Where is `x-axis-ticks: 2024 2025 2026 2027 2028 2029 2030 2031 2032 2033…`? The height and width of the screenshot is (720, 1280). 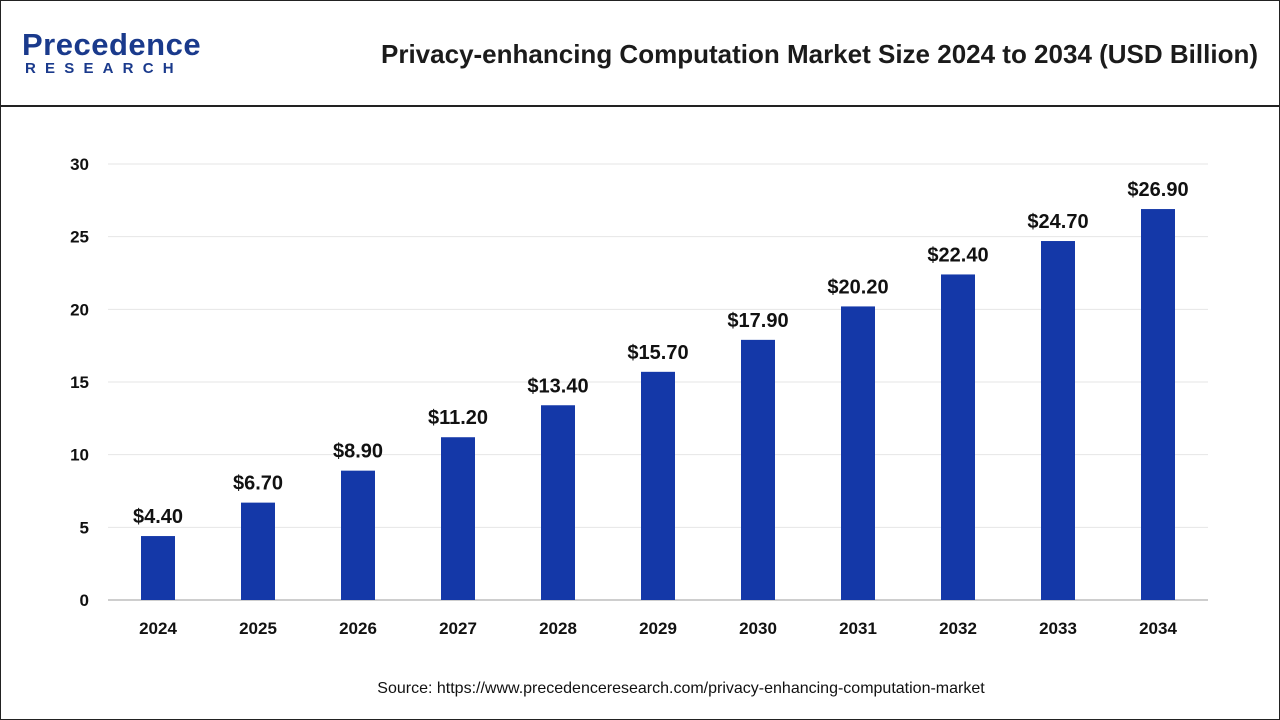 x-axis-ticks: 2024 2025 2026 2027 2028 2029 2030 2031 2032 2033… is located at coordinates (658, 628).